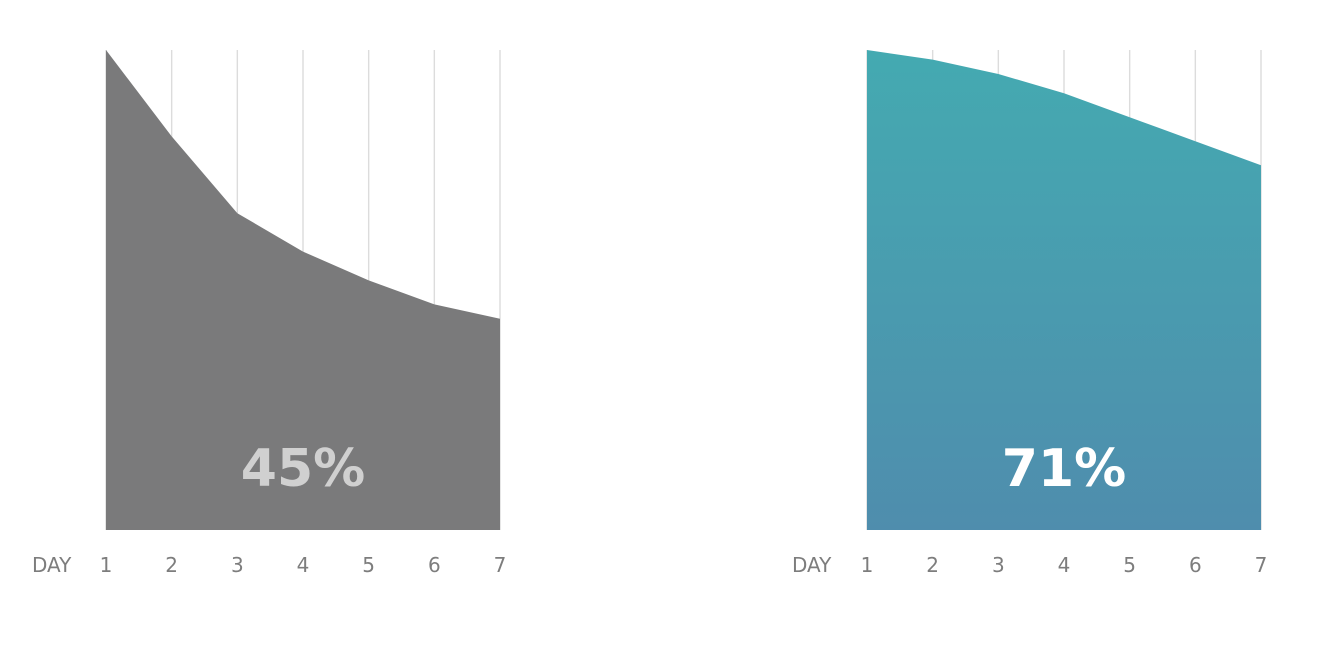 Image resolution: width=1330 pixels, height=652 pixels. I want to click on center-percentage-label: 45%, so click(303, 469).